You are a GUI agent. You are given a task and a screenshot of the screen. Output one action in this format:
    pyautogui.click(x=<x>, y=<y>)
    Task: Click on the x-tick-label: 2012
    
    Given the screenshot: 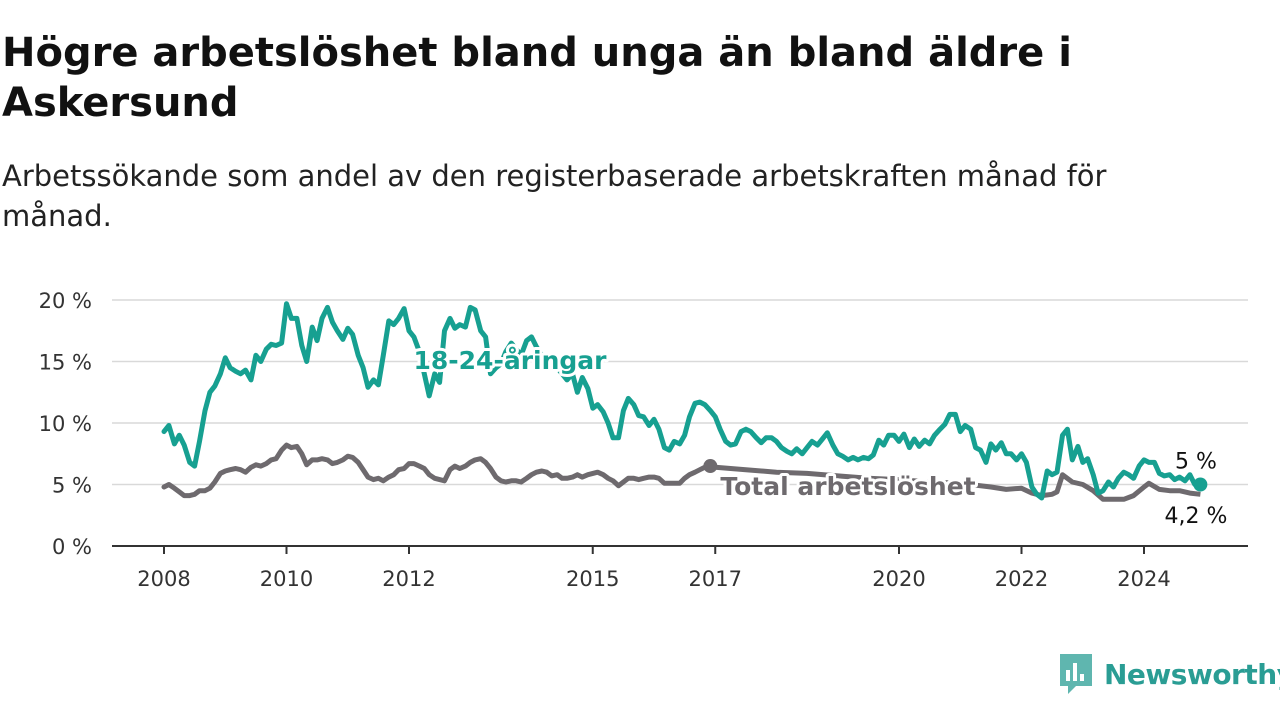 What is the action you would take?
    pyautogui.click(x=408, y=579)
    